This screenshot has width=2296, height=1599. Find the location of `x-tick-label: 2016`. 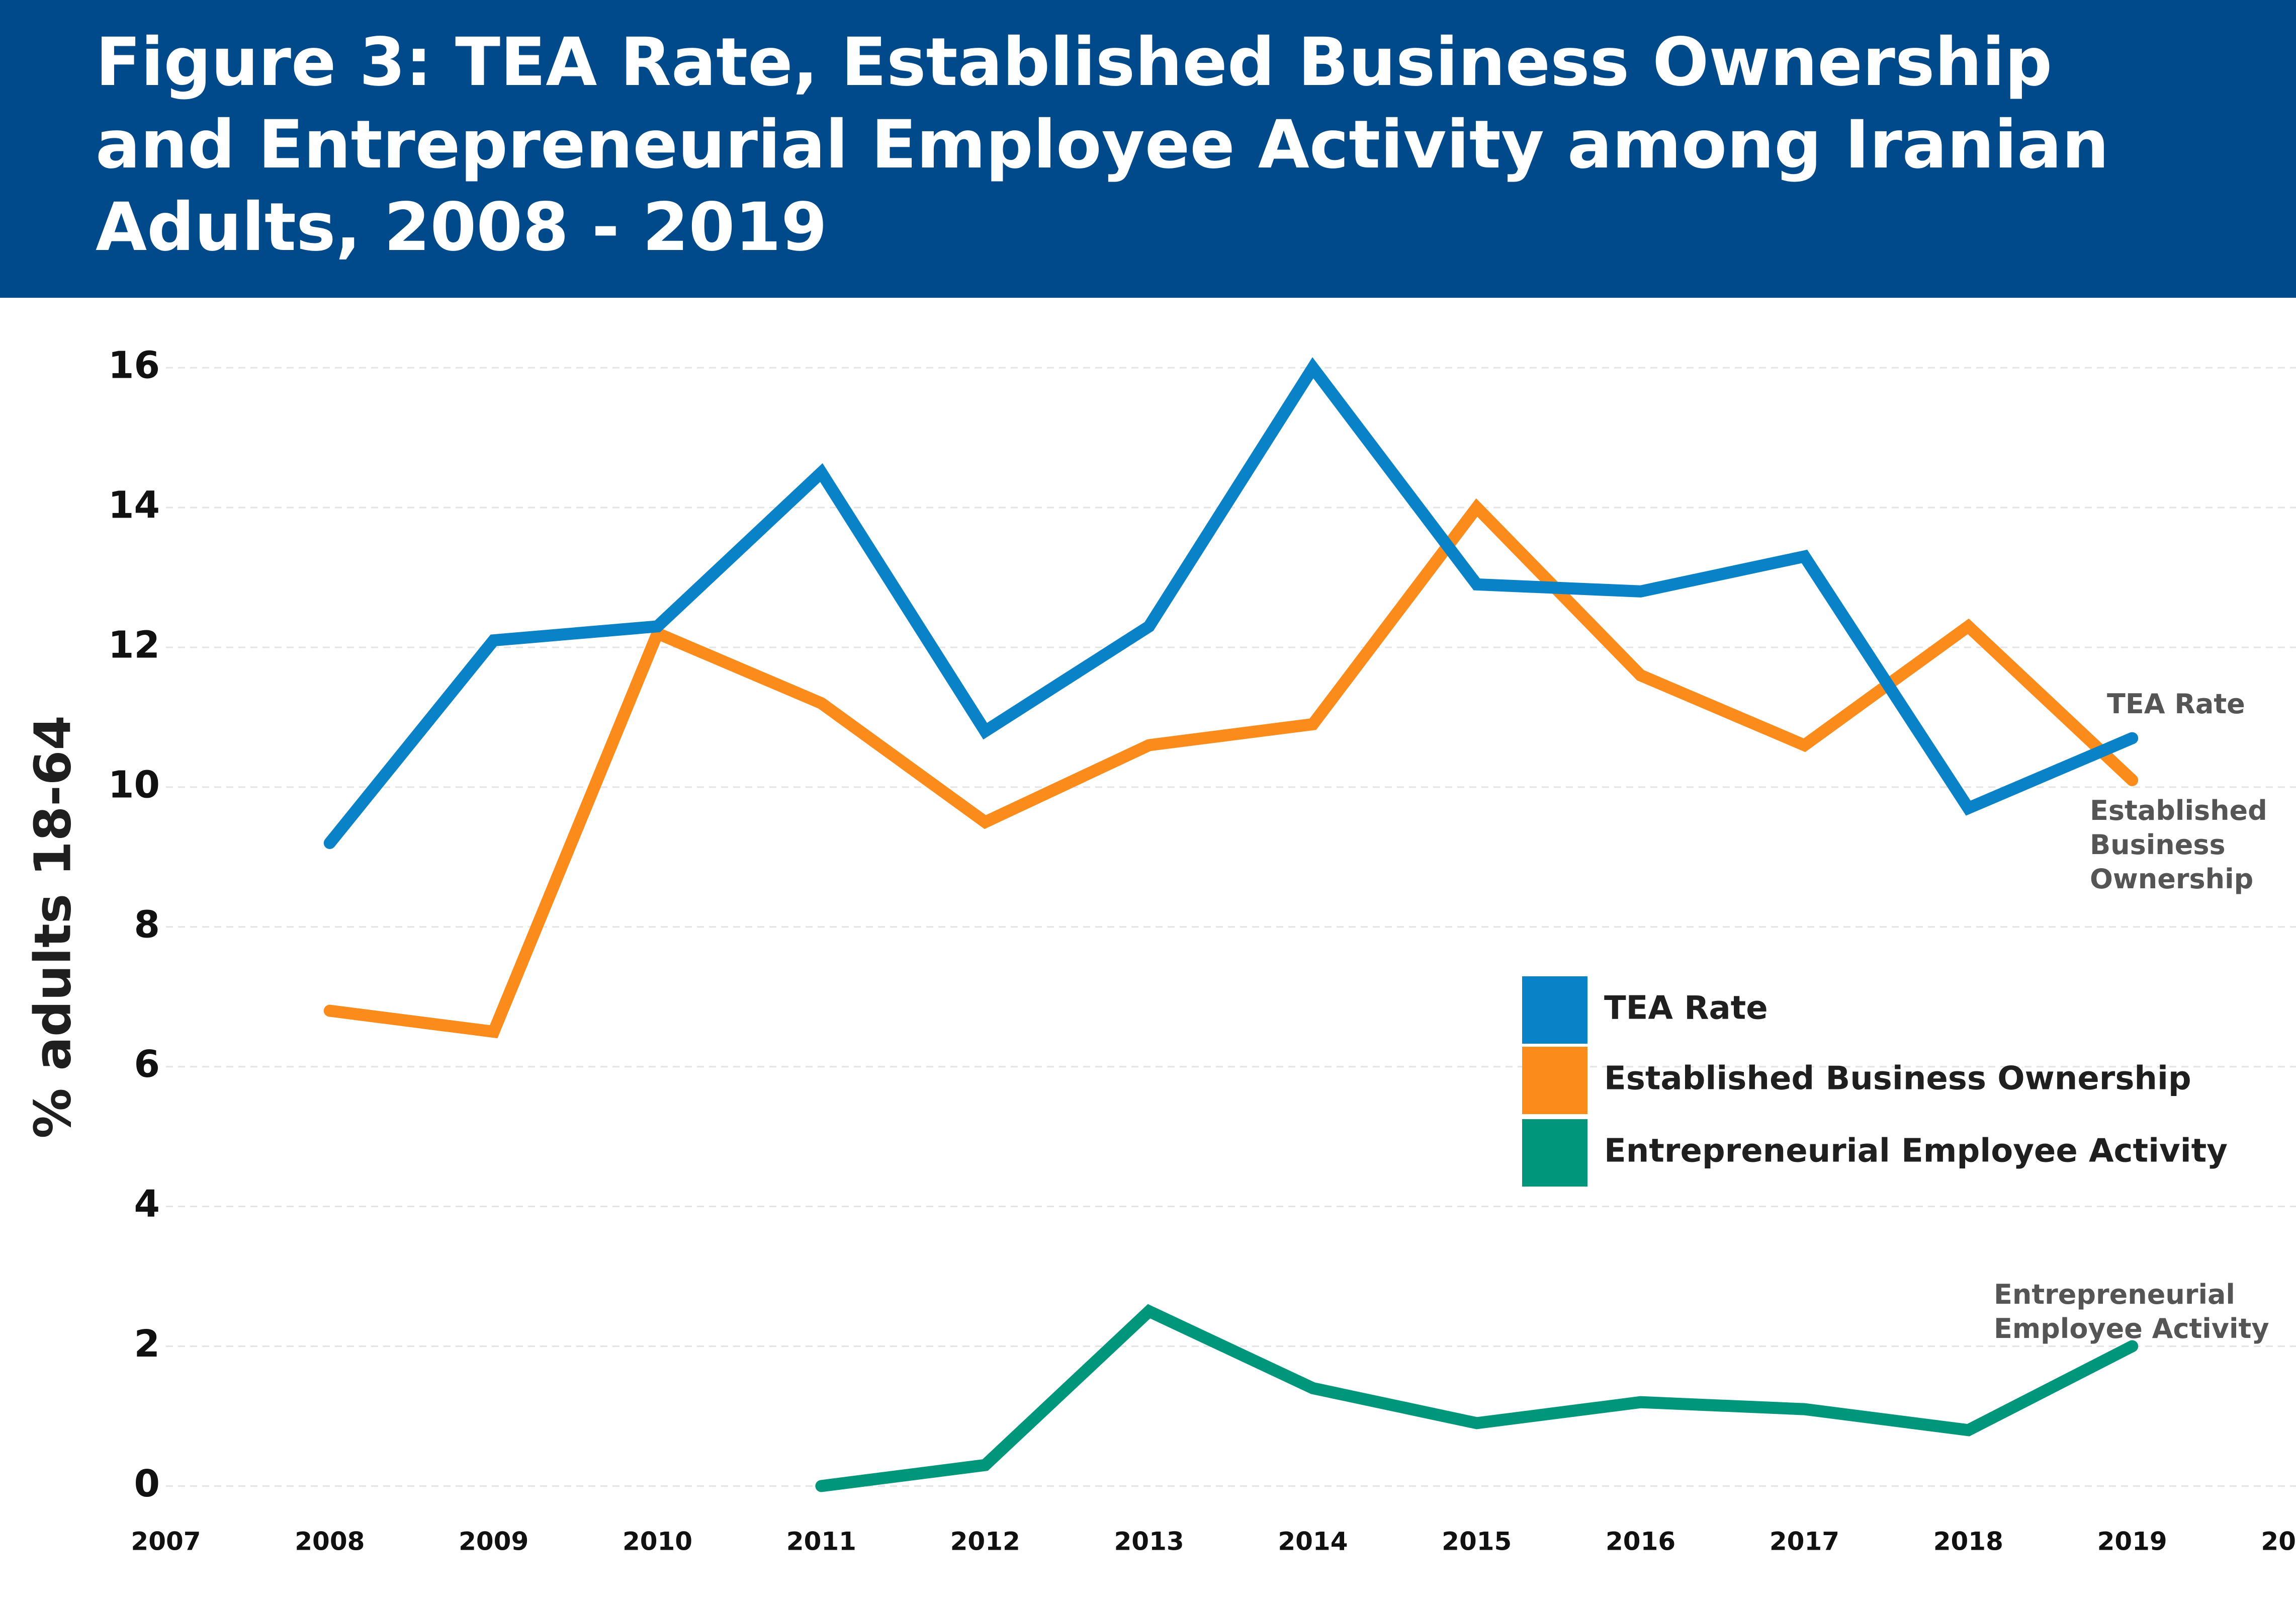

x-tick-label: 2016 is located at coordinates (1641, 1541).